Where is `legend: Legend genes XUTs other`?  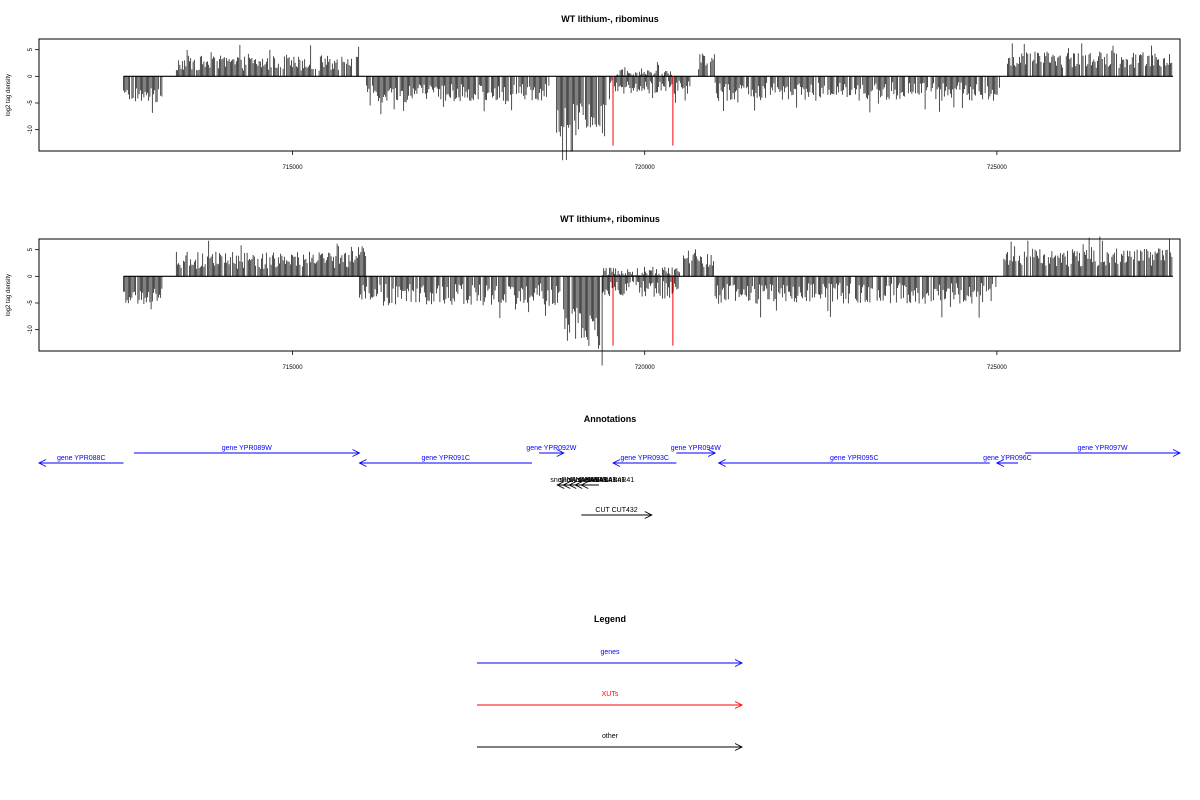
legend: Legend genes XUTs other is located at coordinates (610, 682).